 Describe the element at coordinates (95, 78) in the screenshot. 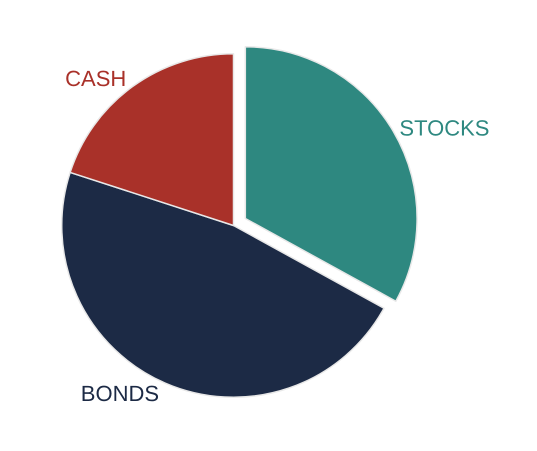

I see `slice-label: CASH` at that location.